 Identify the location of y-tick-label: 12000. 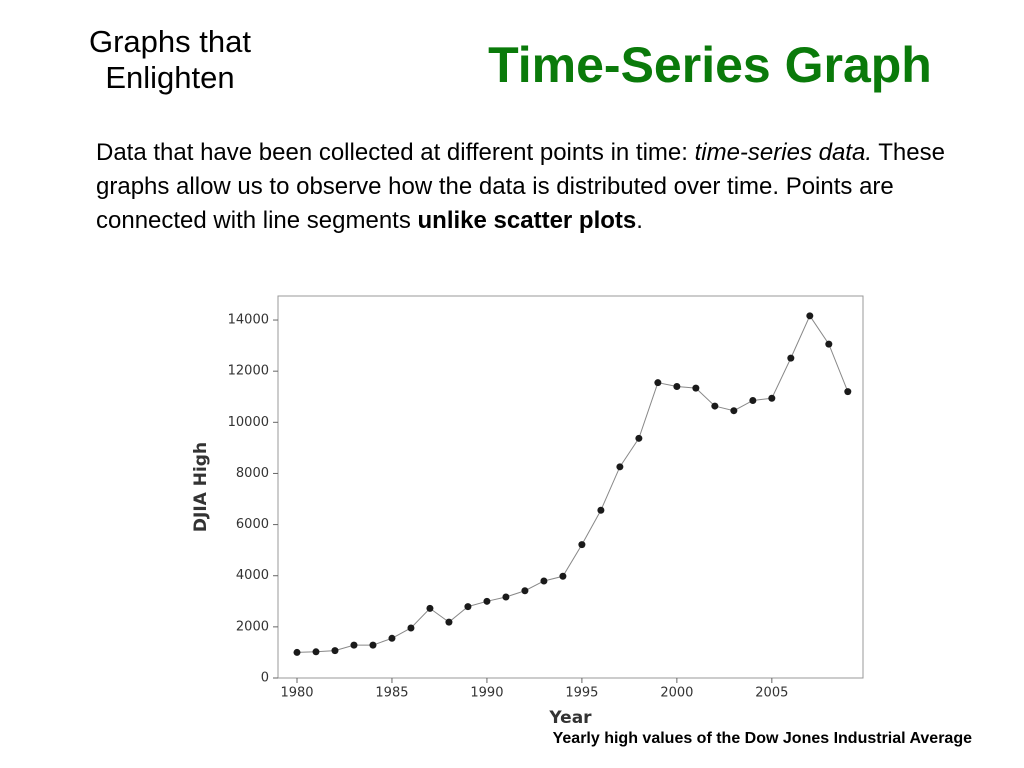
(248, 371).